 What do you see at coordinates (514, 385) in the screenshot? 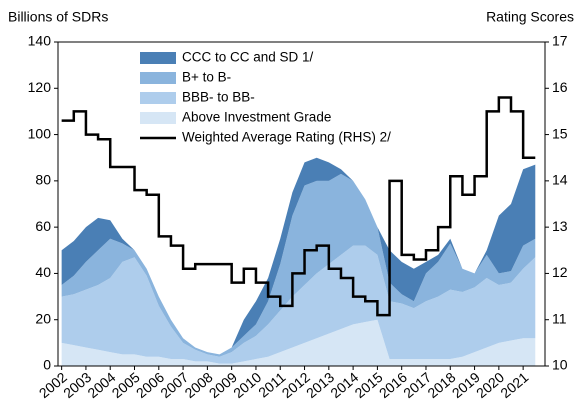
I see `x-tick-label: 2021` at bounding box center [514, 385].